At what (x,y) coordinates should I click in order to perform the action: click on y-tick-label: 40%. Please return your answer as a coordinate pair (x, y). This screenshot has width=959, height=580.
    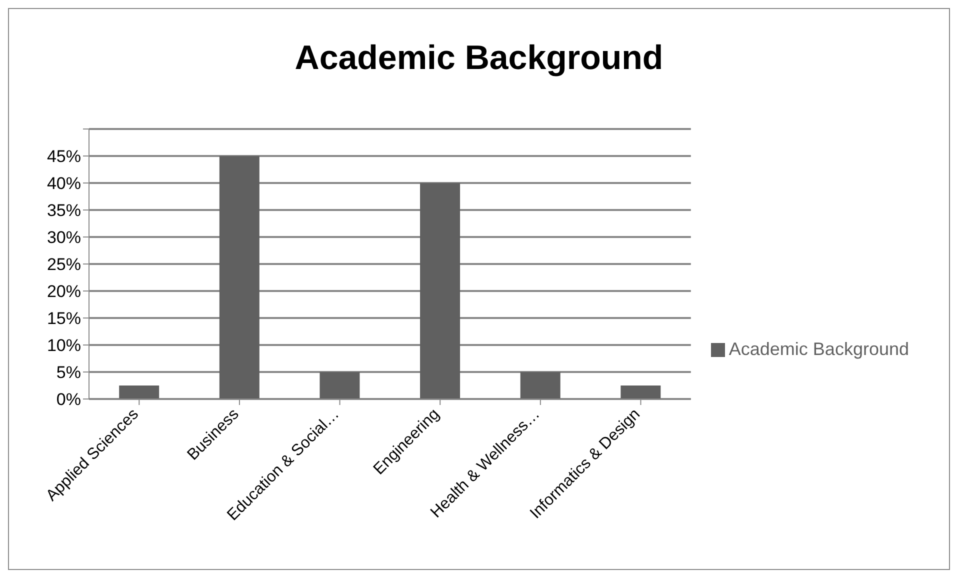
    Looking at the image, I should click on (63, 184).